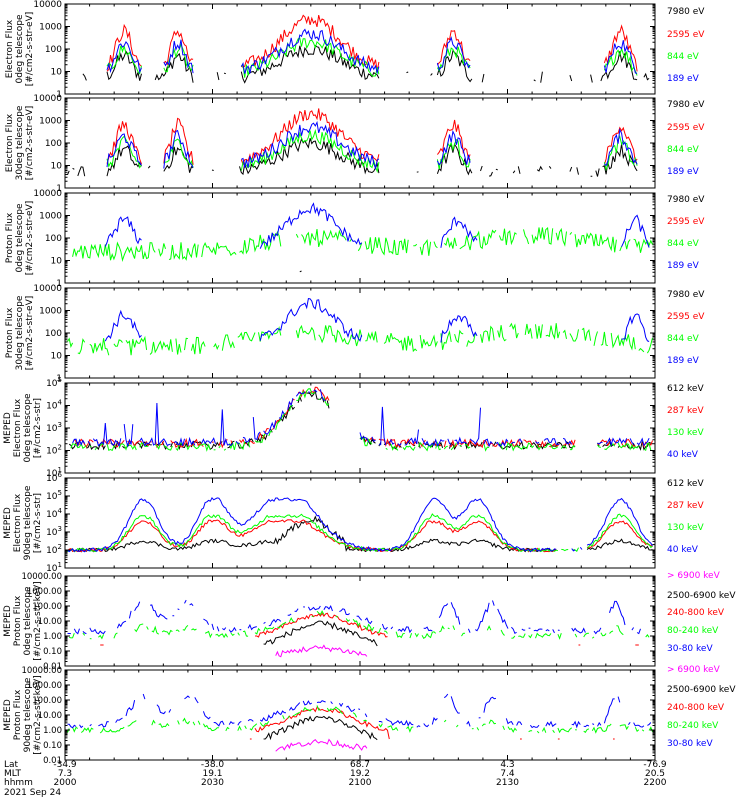 Image resolution: width=750 pixels, height=800 pixels. Describe the element at coordinates (20, 332) in the screenshot. I see `y-axis-label: 30deg telescope` at that location.